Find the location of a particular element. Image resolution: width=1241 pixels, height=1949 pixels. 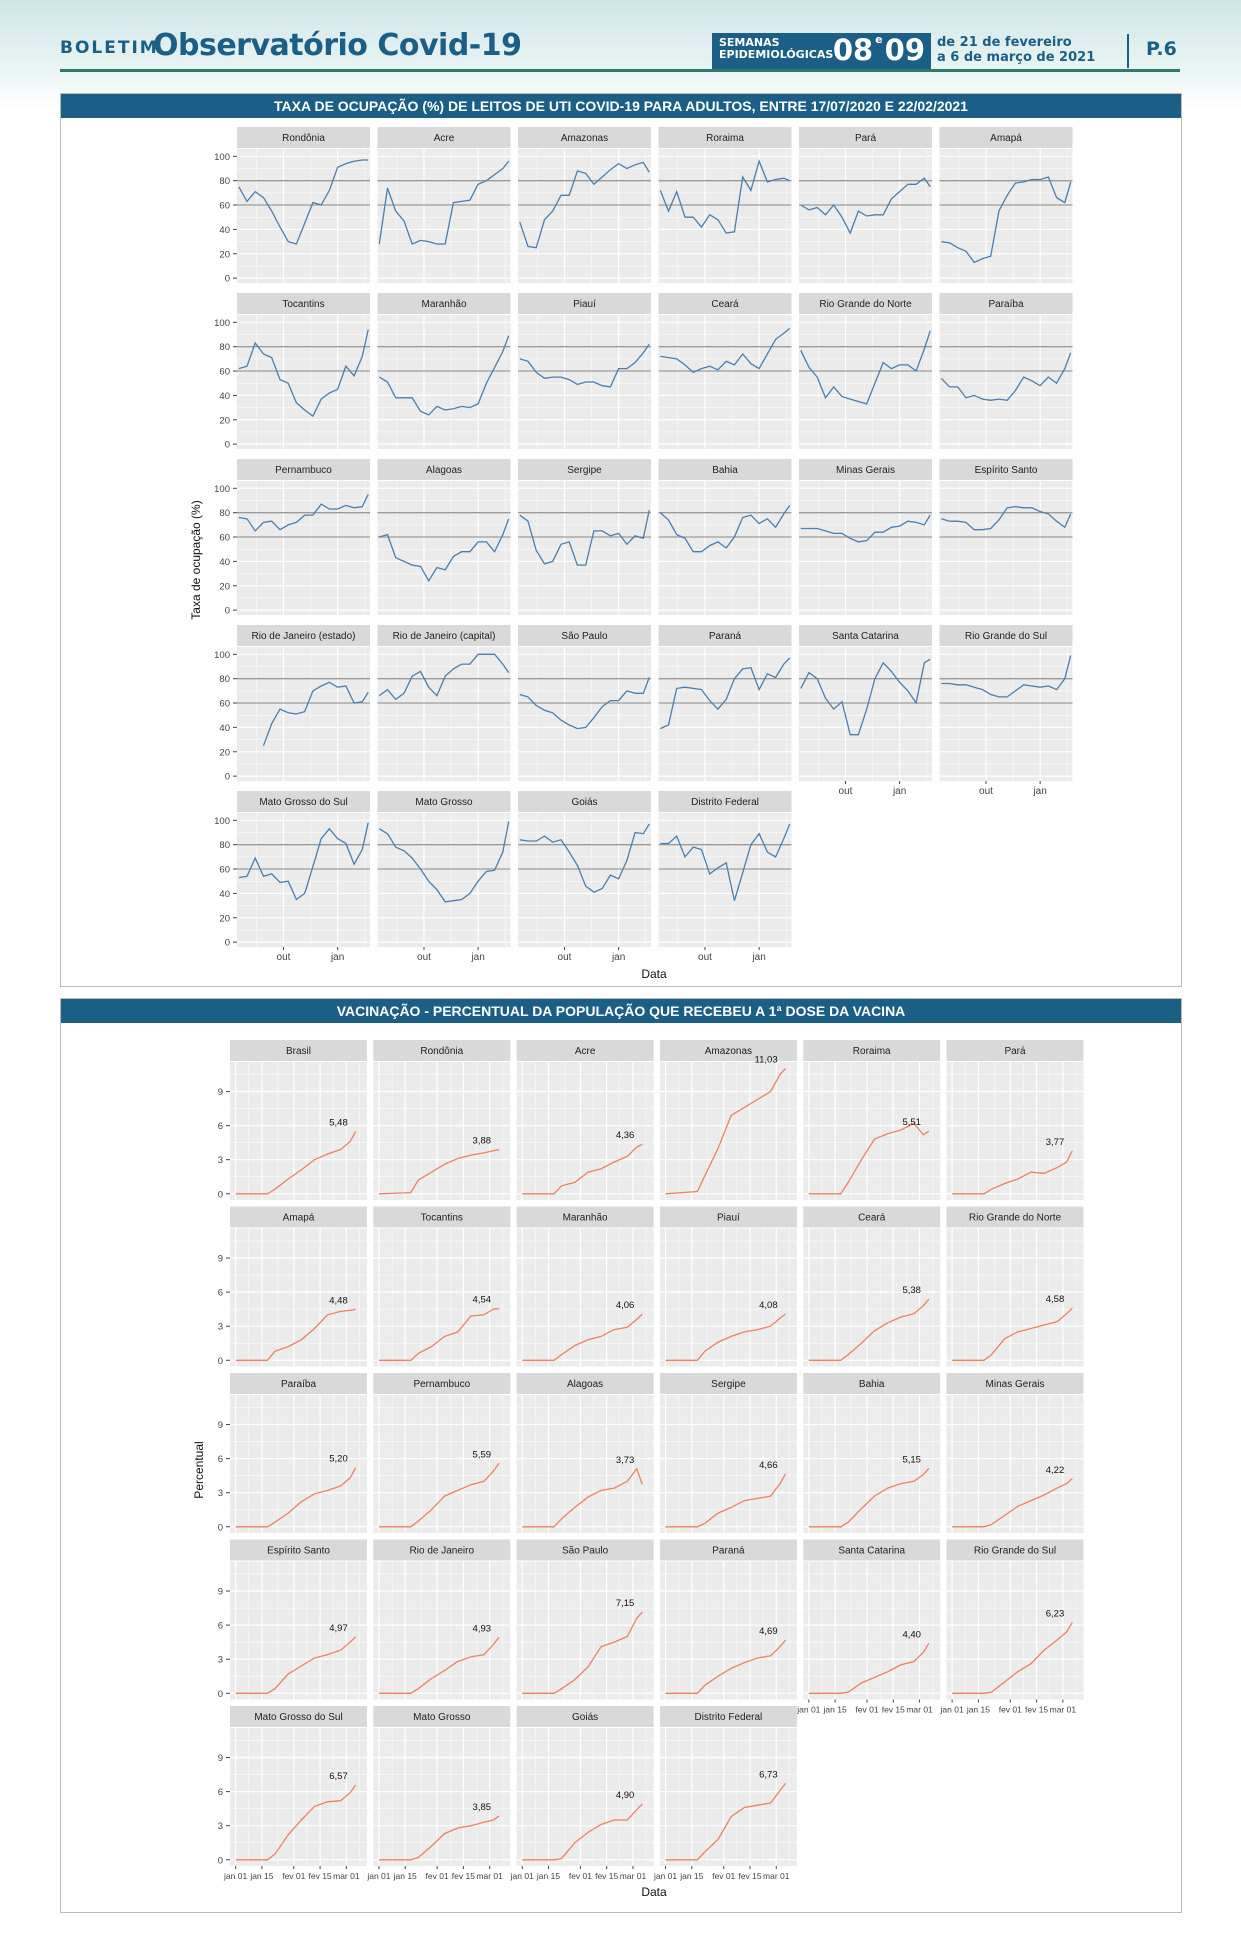

y-tick-label: 3 is located at coordinates (220, 1826).